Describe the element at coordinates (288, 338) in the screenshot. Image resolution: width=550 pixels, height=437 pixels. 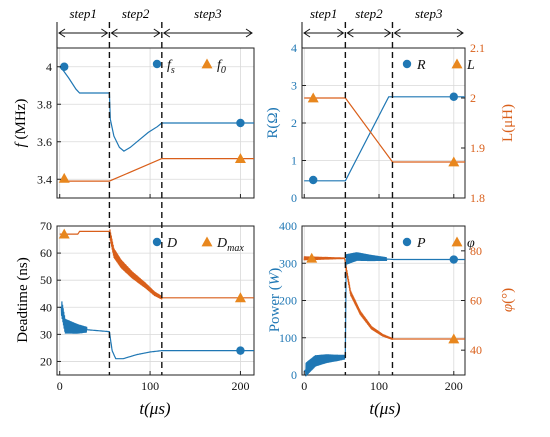
I see `y-tick-label: 100` at that location.